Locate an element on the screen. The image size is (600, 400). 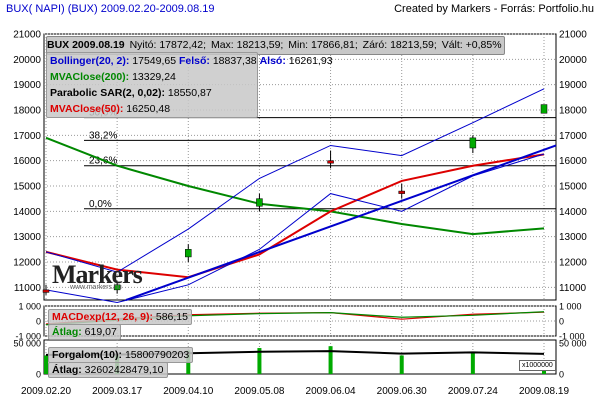
y-tick-label-left: 15000 is located at coordinates (27, 187).